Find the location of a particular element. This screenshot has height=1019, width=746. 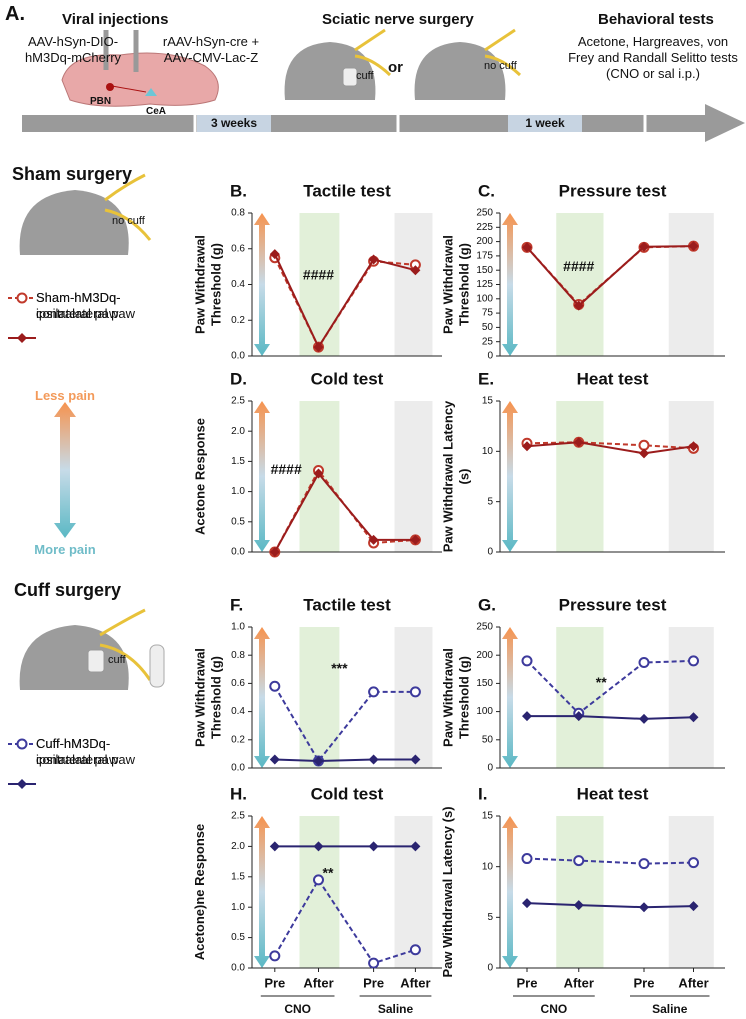

y-tick-label: 0.4 is located at coordinates (238, 284).